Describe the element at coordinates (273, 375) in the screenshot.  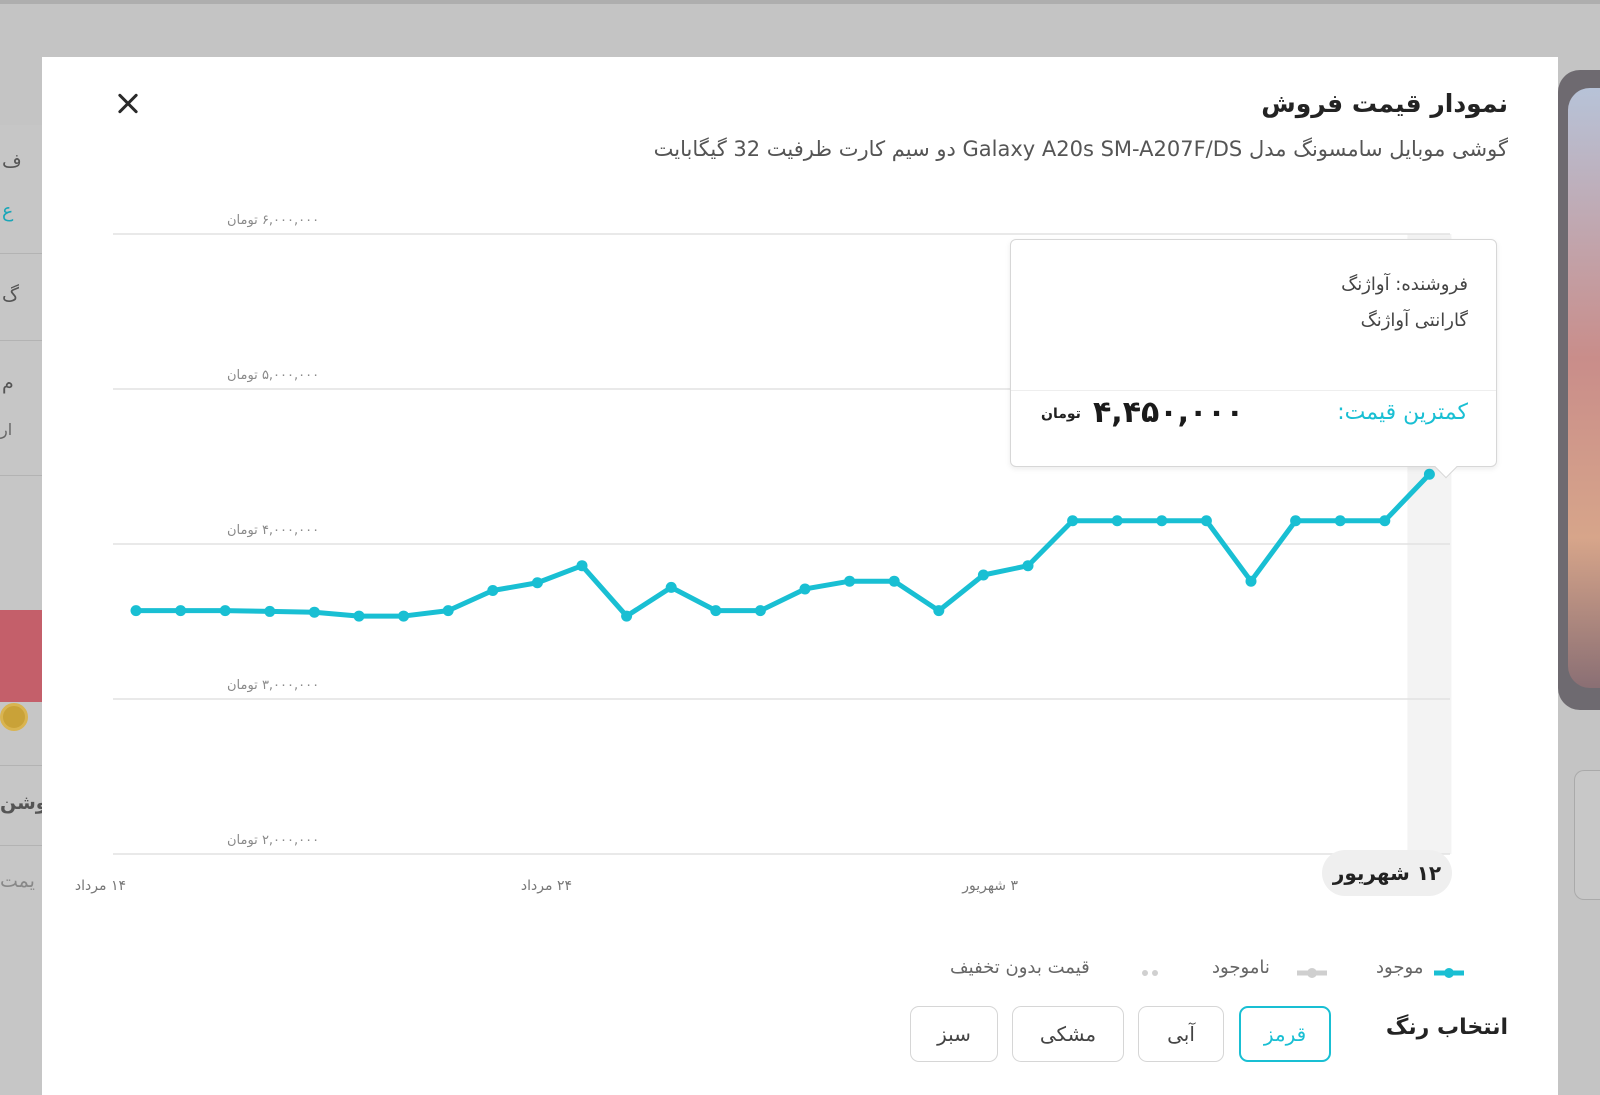
I see `y-tick-label: ۵,۰۰۰,۰۰۰ تومان` at that location.